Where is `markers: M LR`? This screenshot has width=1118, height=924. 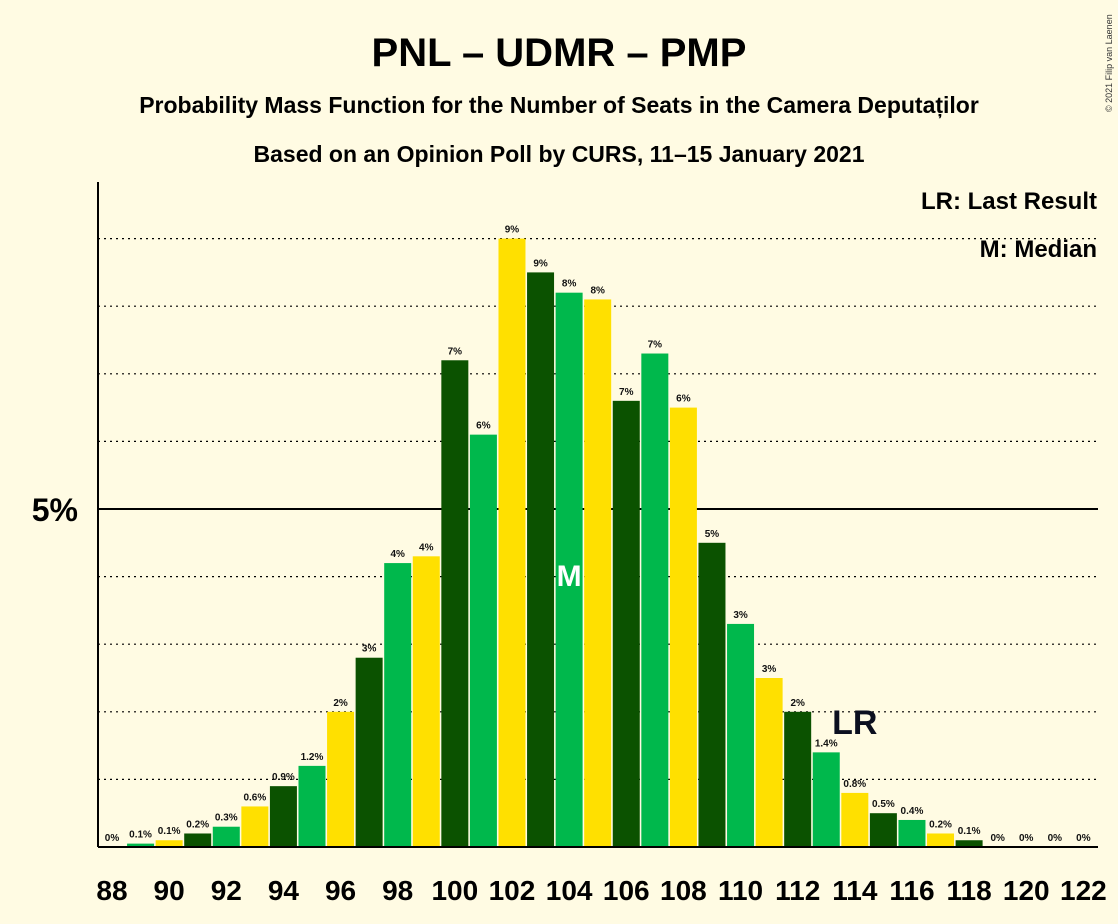 markers: M LR is located at coordinates (717, 651).